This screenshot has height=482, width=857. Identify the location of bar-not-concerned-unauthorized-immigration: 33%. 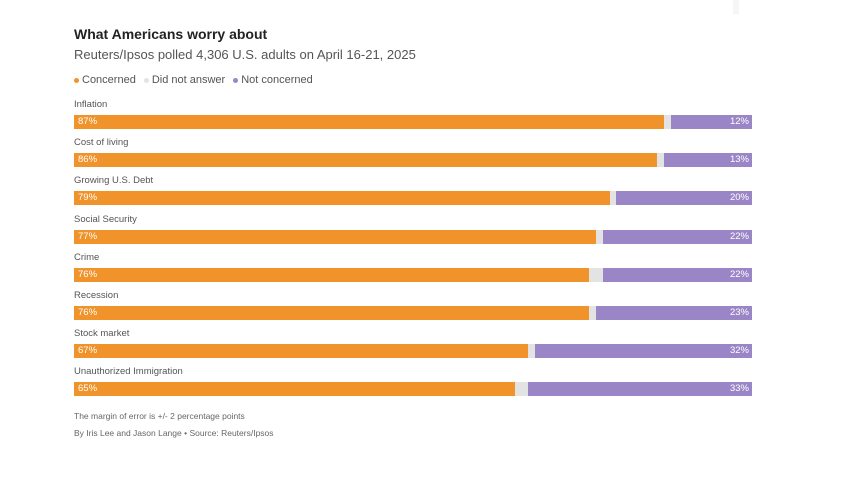
(640, 389).